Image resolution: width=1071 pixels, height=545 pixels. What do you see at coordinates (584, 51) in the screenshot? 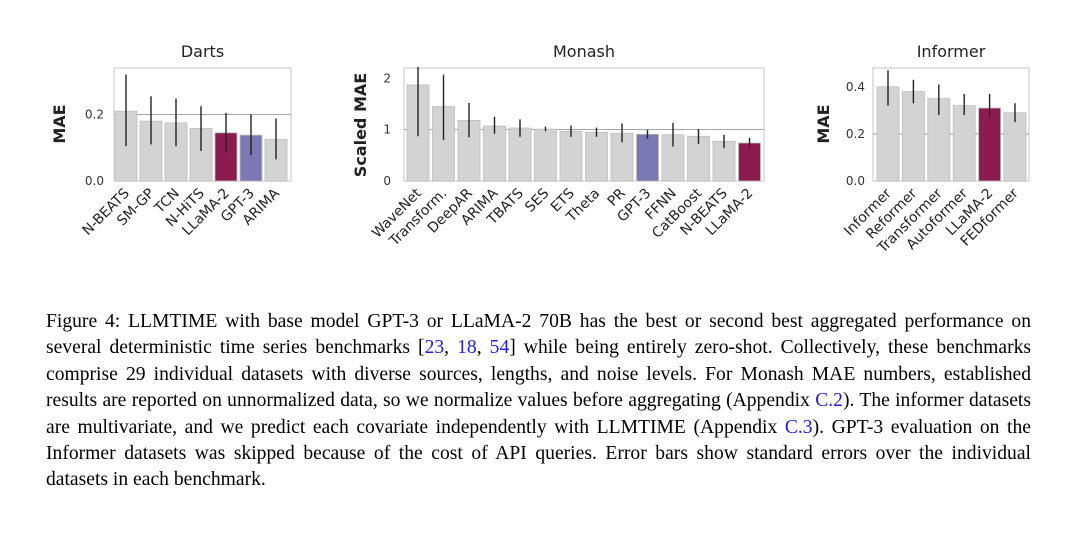
I see `chart-title: Monash` at bounding box center [584, 51].